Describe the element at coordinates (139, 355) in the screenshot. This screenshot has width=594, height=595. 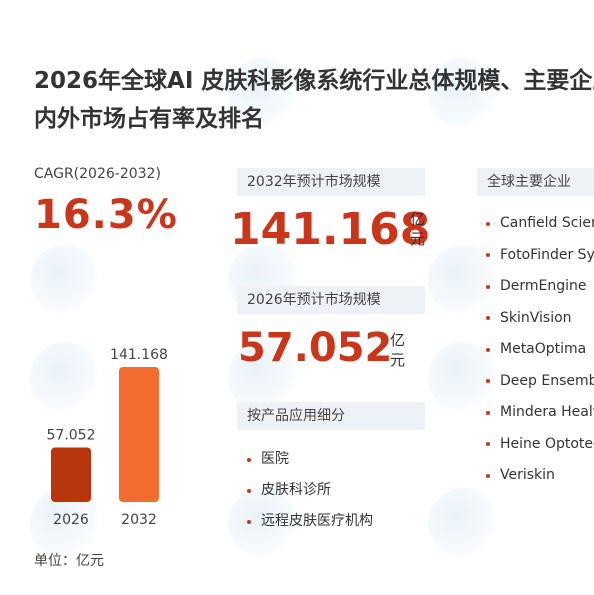
I see `bar-value-label: 141.168` at that location.